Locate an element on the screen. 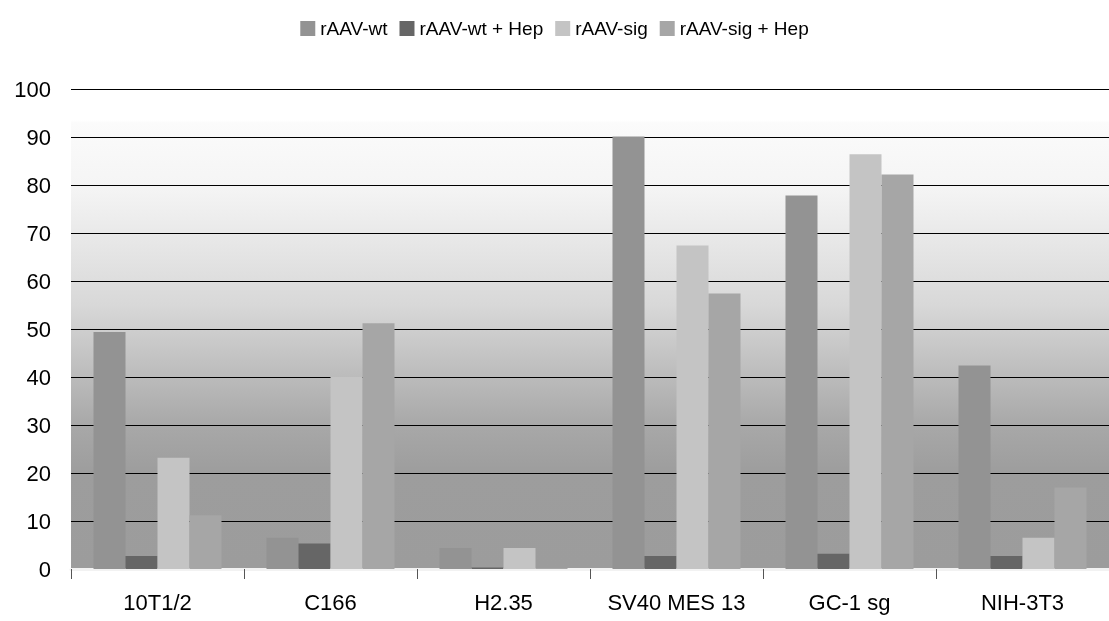 The height and width of the screenshot is (621, 1109). y-tick-label: 60 is located at coordinates (38, 281).